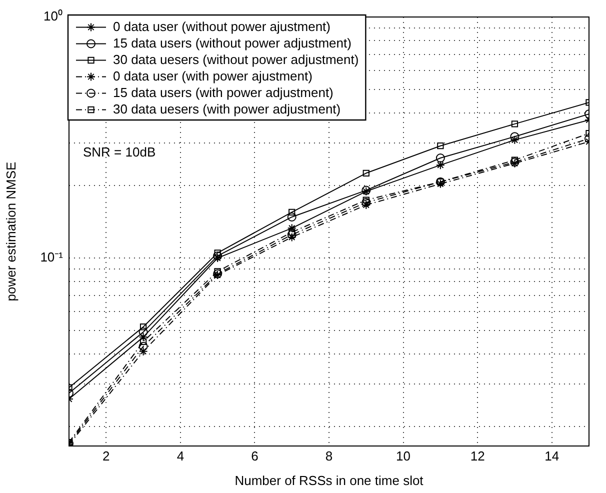 Image resolution: width=606 pixels, height=493 pixels. I want to click on x-tick-label: 12, so click(477, 456).